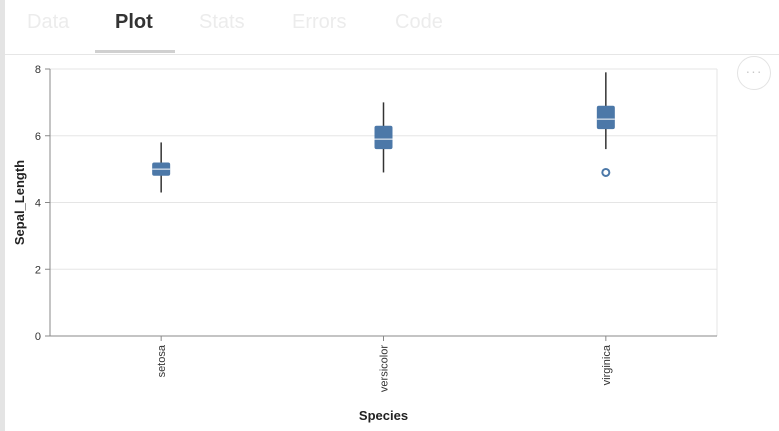 The image size is (779, 431). I want to click on tab-bar: Data Plot Stats Errors Code, so click(392, 27).